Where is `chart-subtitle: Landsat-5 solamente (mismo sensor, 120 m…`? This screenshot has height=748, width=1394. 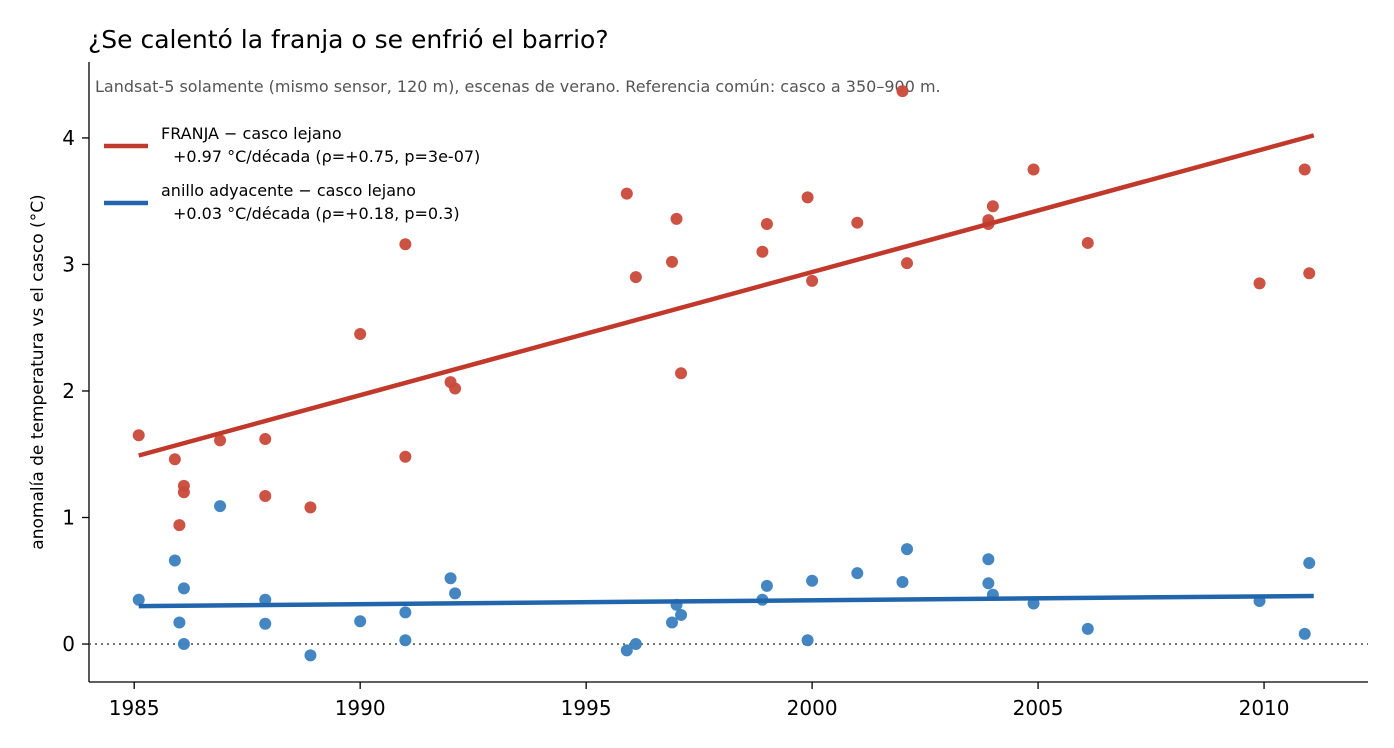
chart-subtitle: Landsat-5 solamente (mismo sensor, 120 m… is located at coordinates (518, 86).